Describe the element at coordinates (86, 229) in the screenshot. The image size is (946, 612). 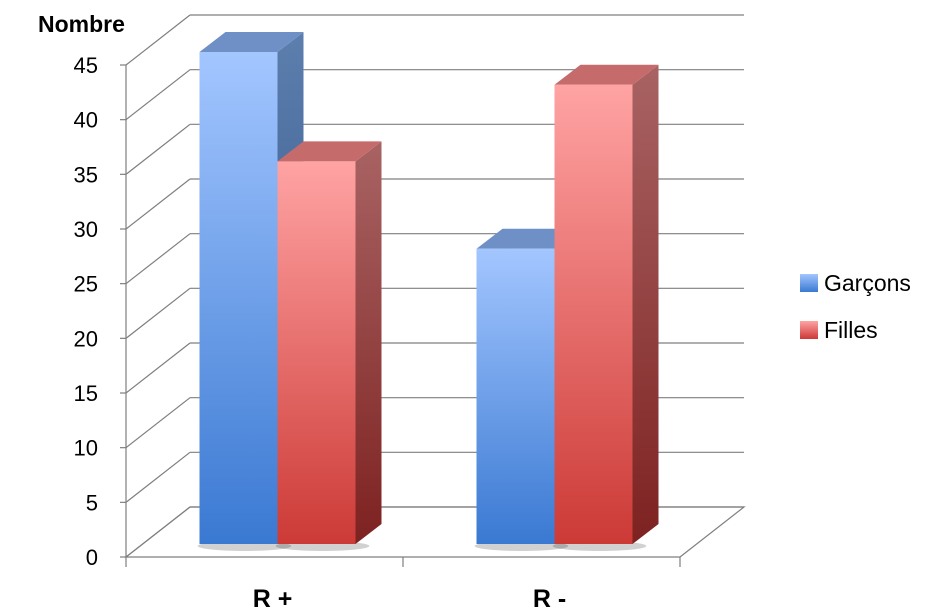
I see `y-tick-label: 30` at that location.